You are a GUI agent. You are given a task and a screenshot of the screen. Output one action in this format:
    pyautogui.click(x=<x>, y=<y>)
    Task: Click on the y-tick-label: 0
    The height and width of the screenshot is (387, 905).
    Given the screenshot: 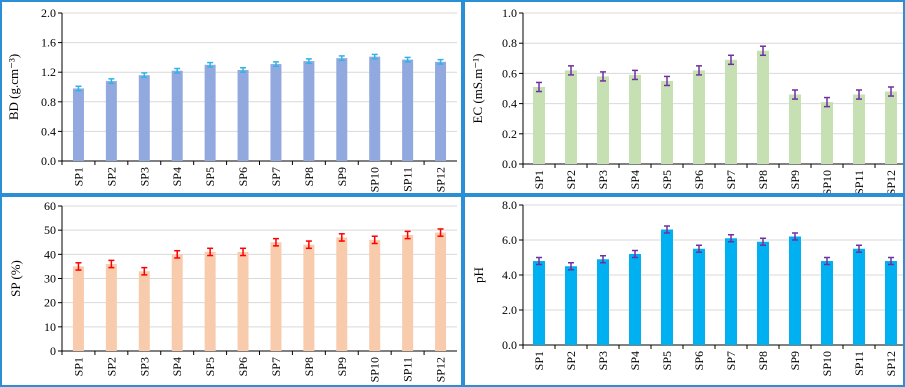 What is the action you would take?
    pyautogui.click(x=53, y=351)
    